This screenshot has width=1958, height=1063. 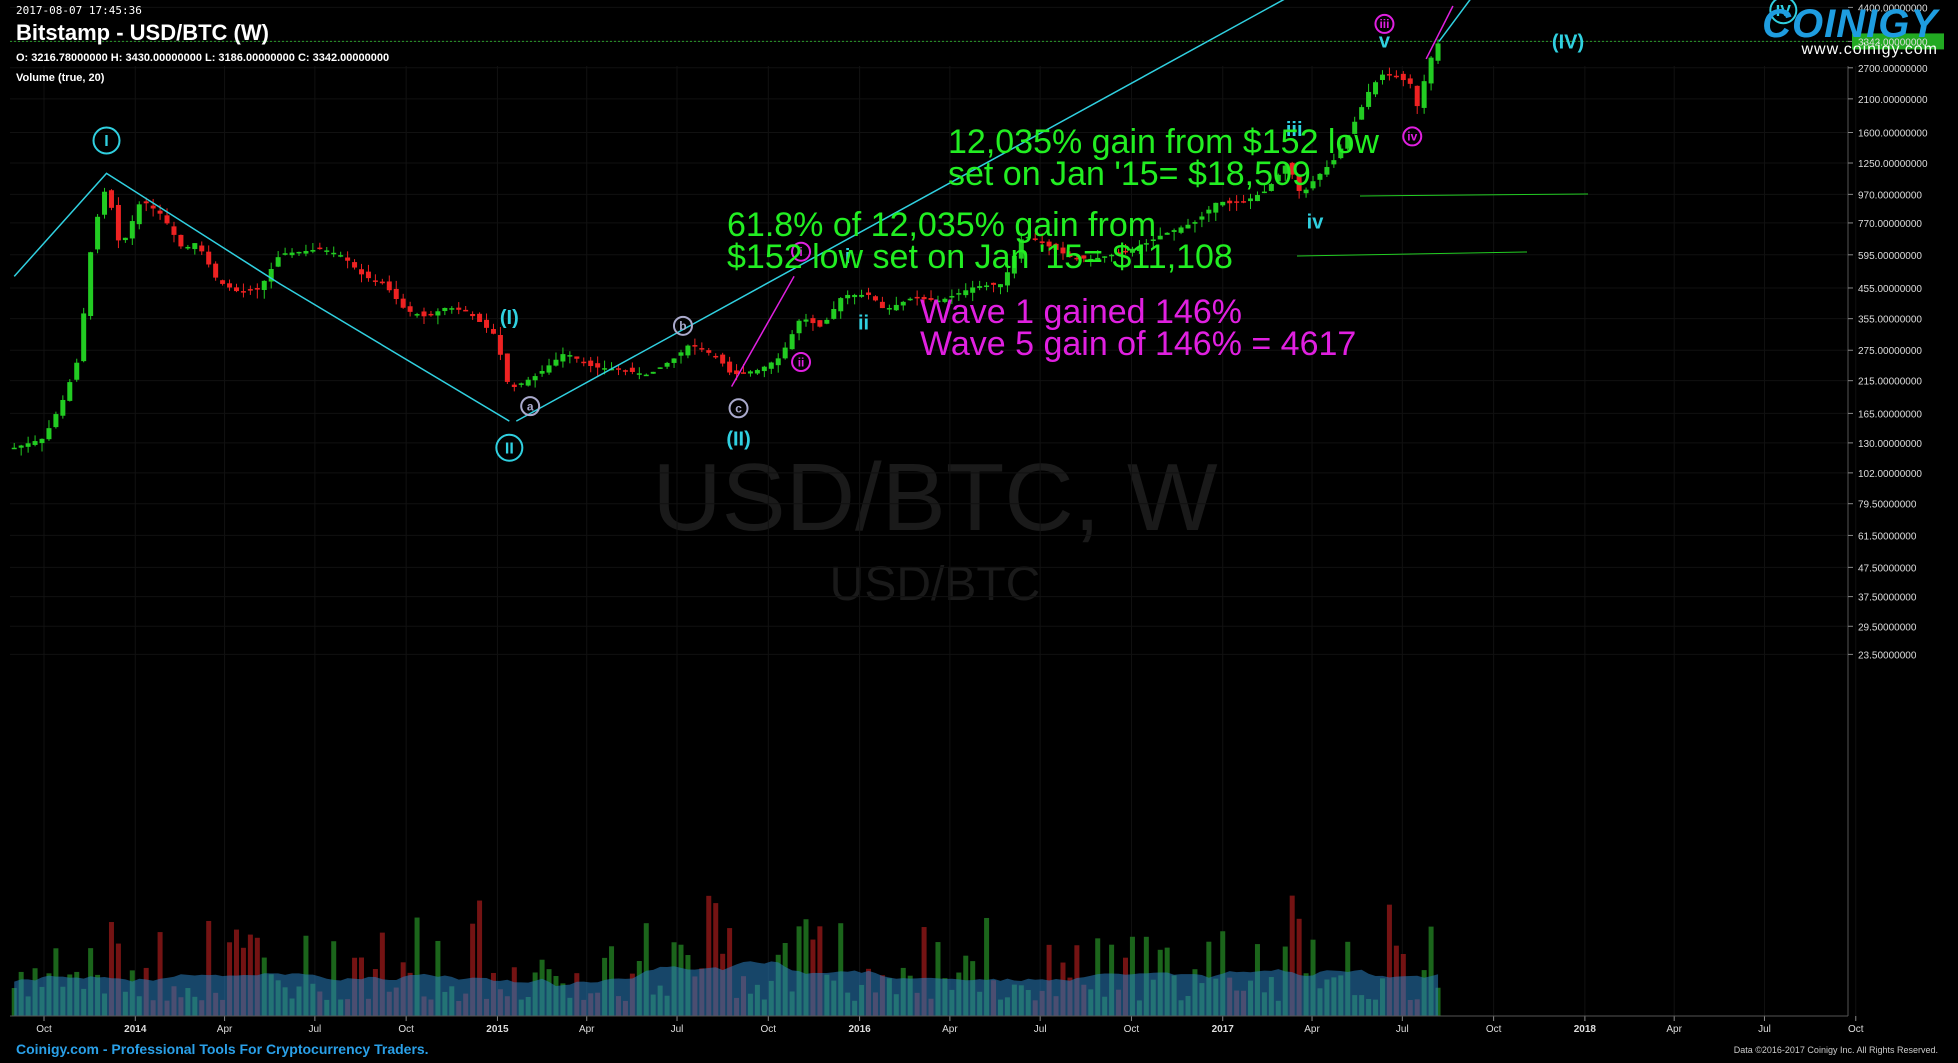 I want to click on wave-label: c, so click(x=738, y=409).